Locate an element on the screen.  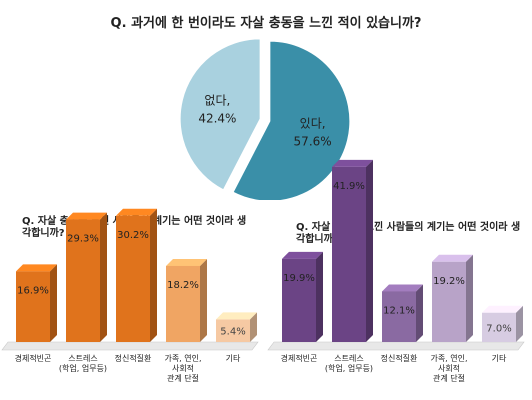
bar-value-label: 19.9% is located at coordinates (299, 278).